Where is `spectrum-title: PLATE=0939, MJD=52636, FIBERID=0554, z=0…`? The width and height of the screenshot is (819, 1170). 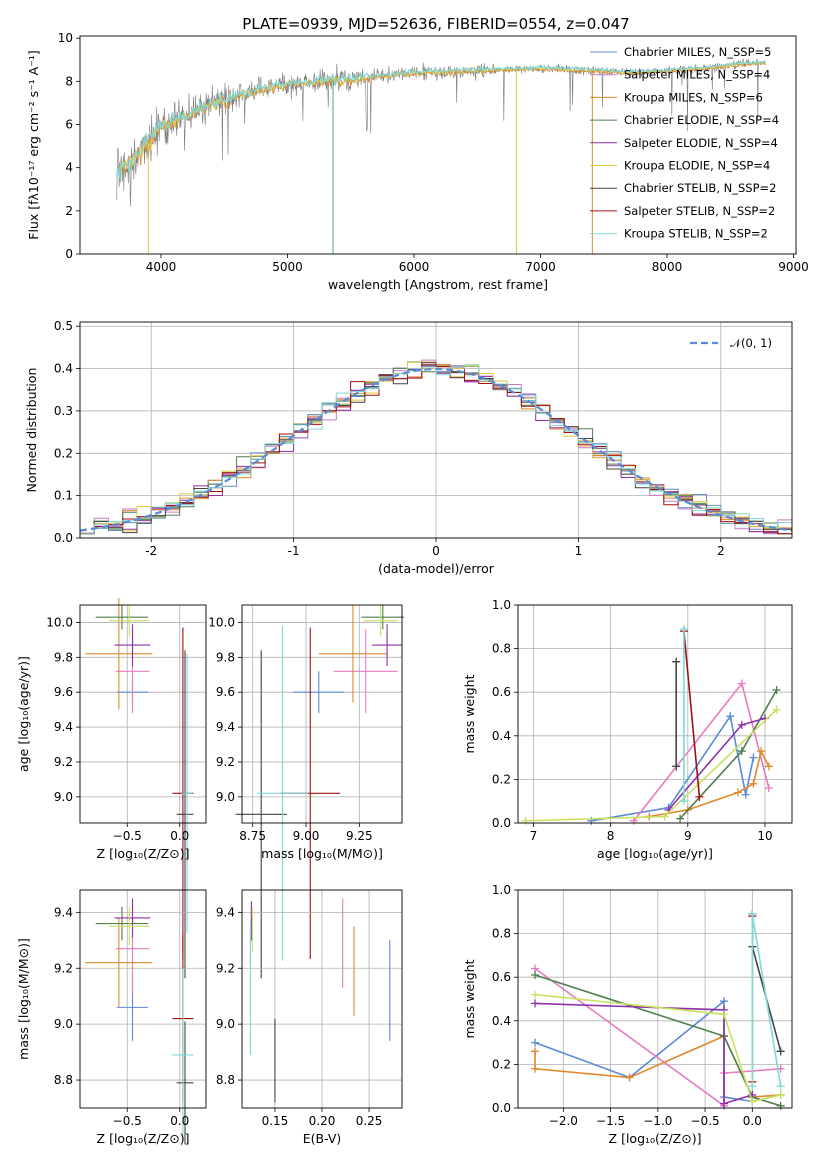 spectrum-title: PLATE=0939, MJD=52636, FIBERID=0554, z=0… is located at coordinates (435, 24).